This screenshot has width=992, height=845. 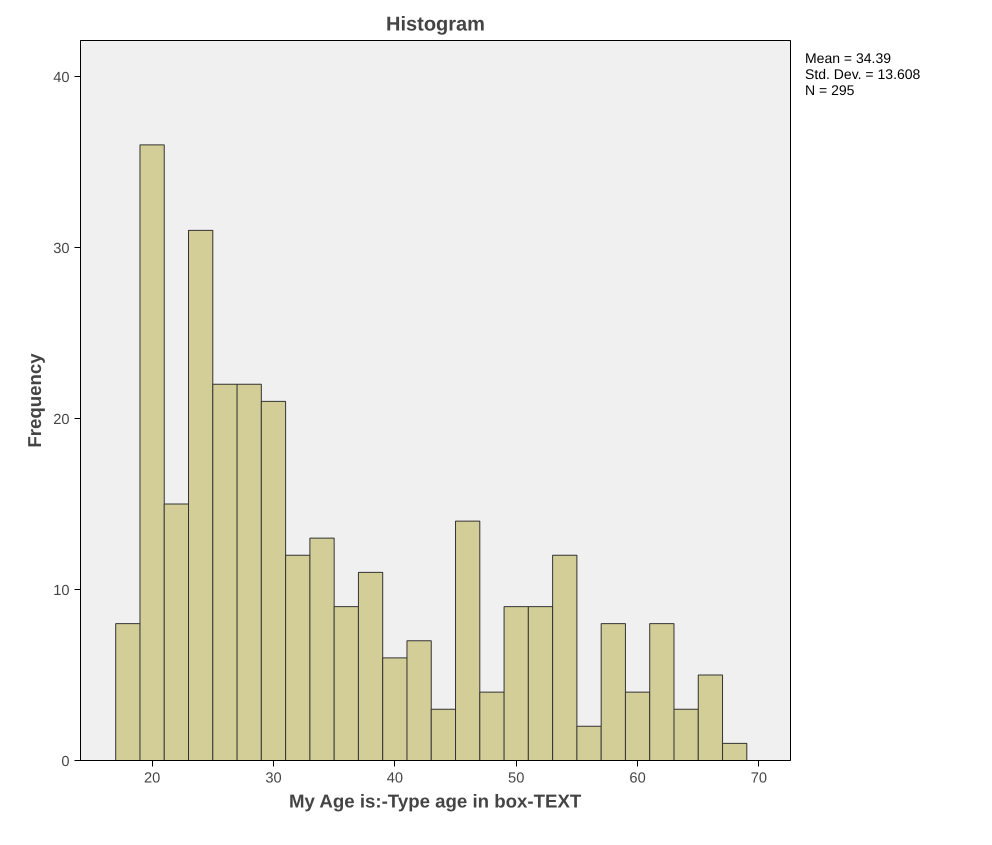 What do you see at coordinates (516, 778) in the screenshot?
I see `x-tick-label: 50` at bounding box center [516, 778].